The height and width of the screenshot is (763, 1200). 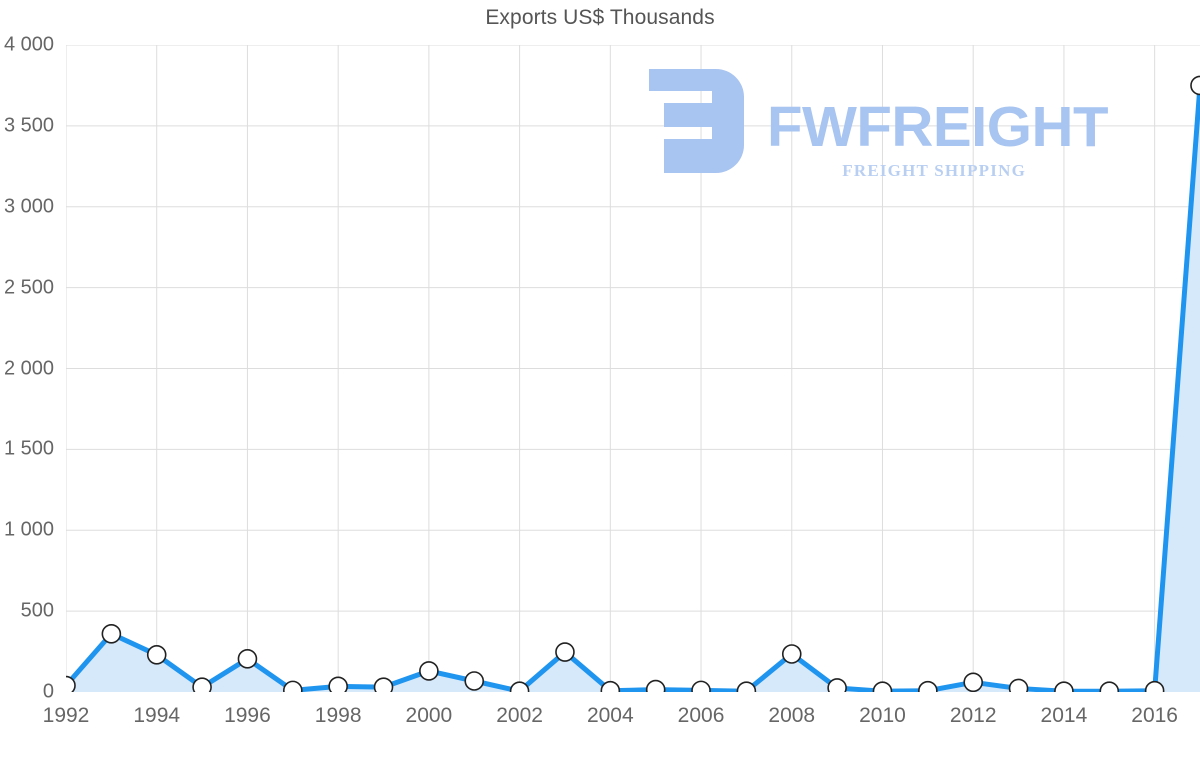 I want to click on x-axis-tick-label: 2004, so click(x=610, y=715).